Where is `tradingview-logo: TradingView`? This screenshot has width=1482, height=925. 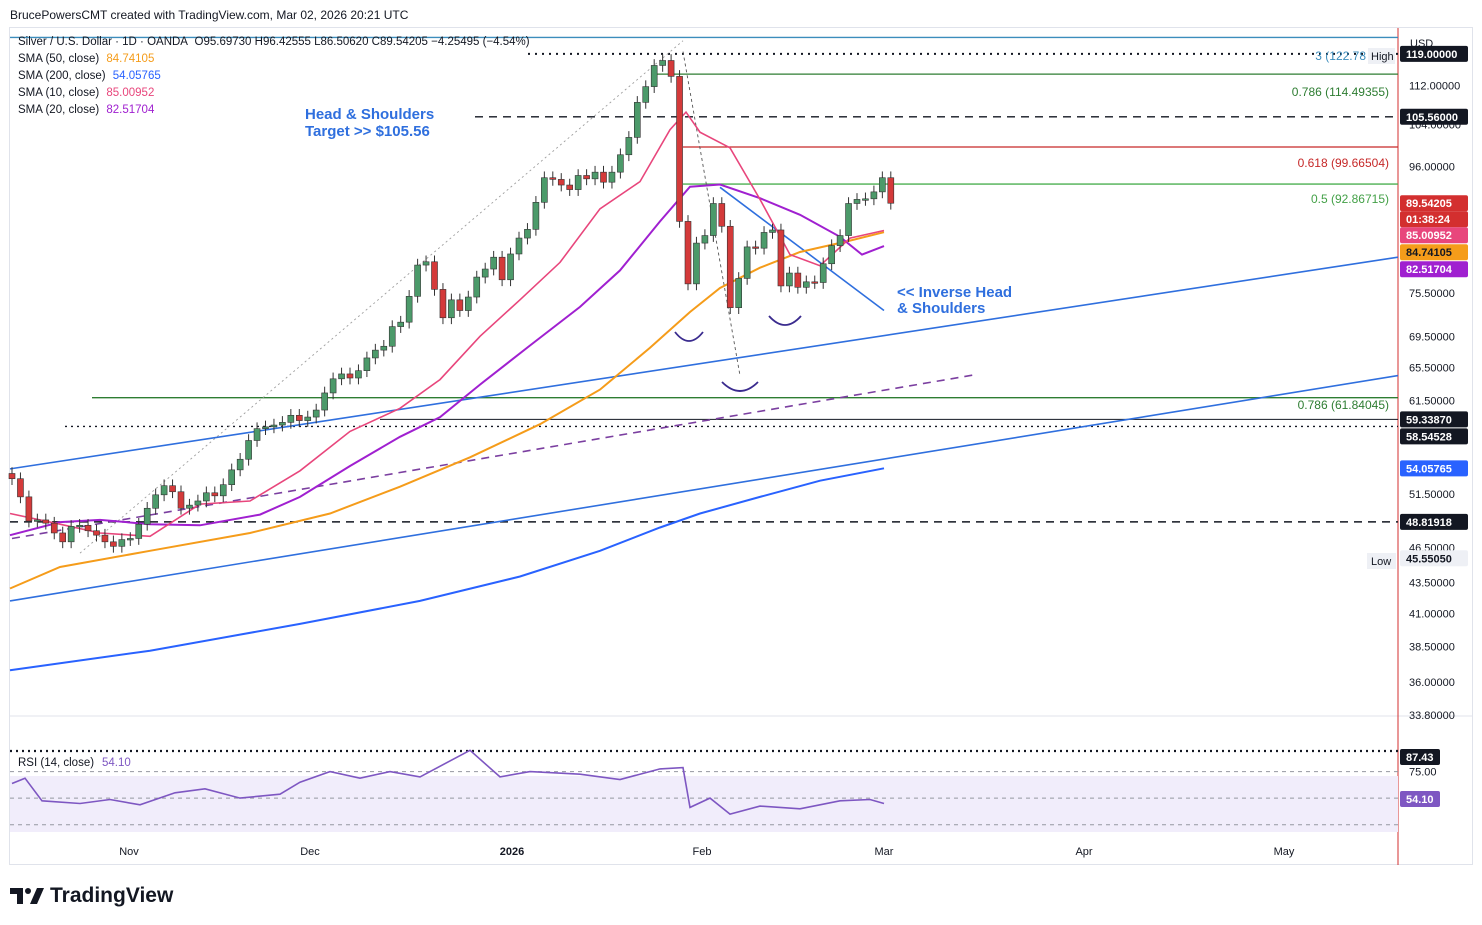 tradingview-logo: TradingView is located at coordinates (91, 896).